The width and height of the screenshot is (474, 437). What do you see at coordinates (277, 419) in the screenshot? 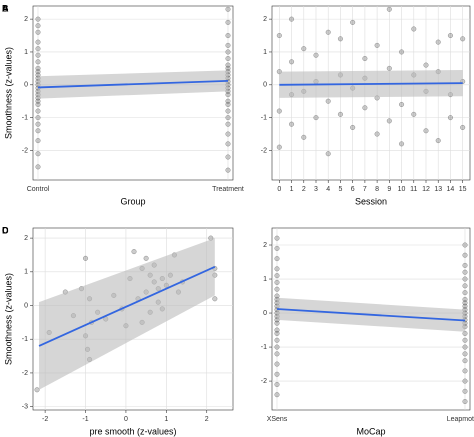
I see `x-tick-label: XSens` at bounding box center [277, 419].